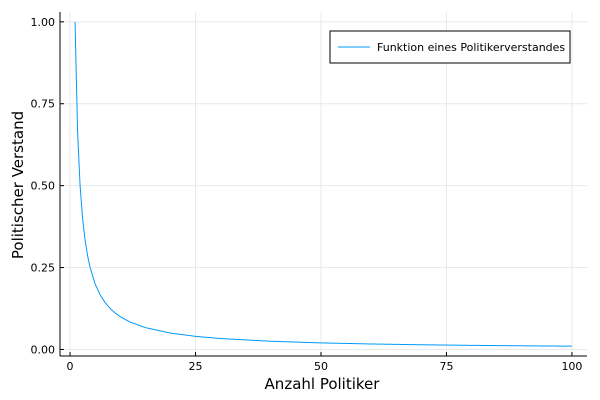 Image resolution: width=600 pixels, height=400 pixels. What do you see at coordinates (446, 366) in the screenshot?
I see `x-tick-label-3: 75` at bounding box center [446, 366].